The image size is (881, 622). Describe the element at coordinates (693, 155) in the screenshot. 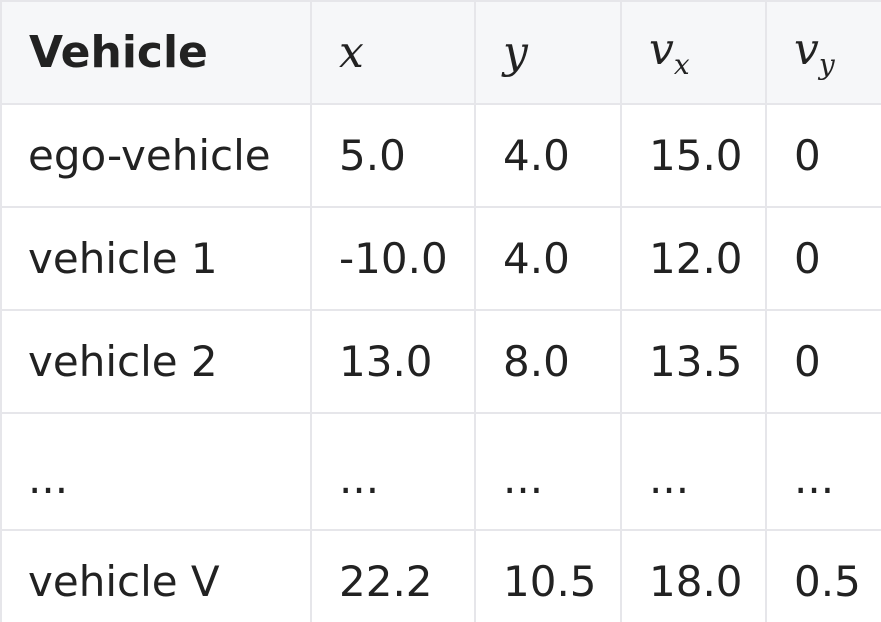

I see `cell-vx: 15.0` at that location.